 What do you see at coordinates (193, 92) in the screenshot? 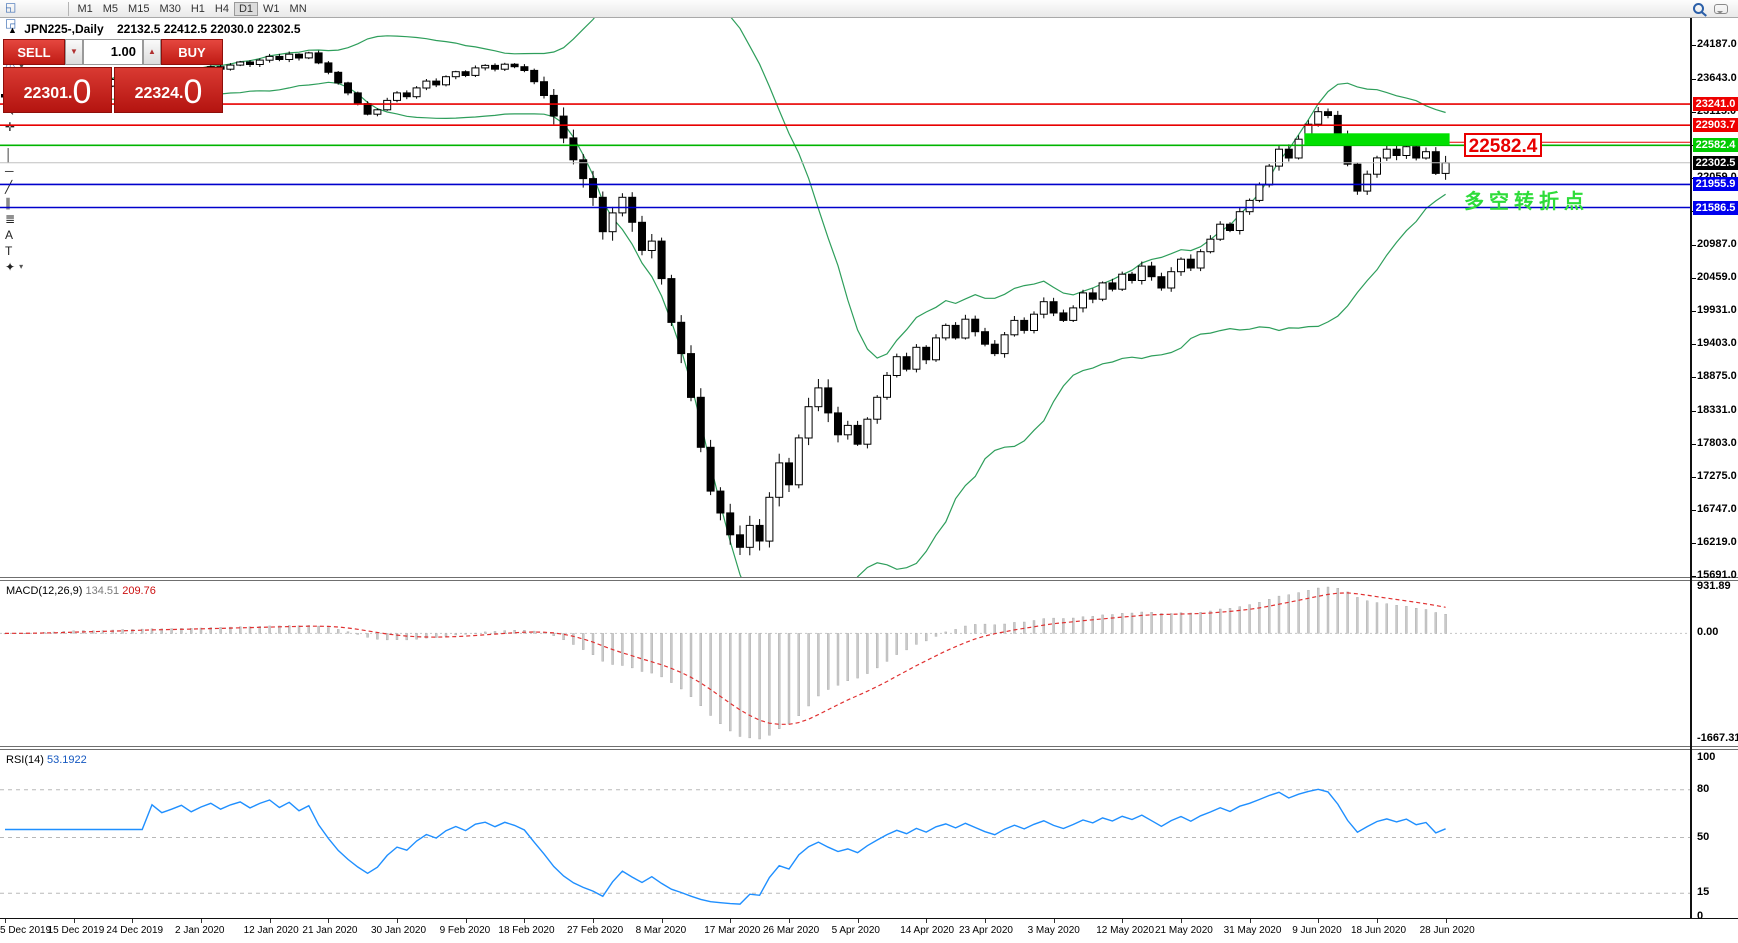
I see `buy-price-big-digit: 0` at bounding box center [193, 92].